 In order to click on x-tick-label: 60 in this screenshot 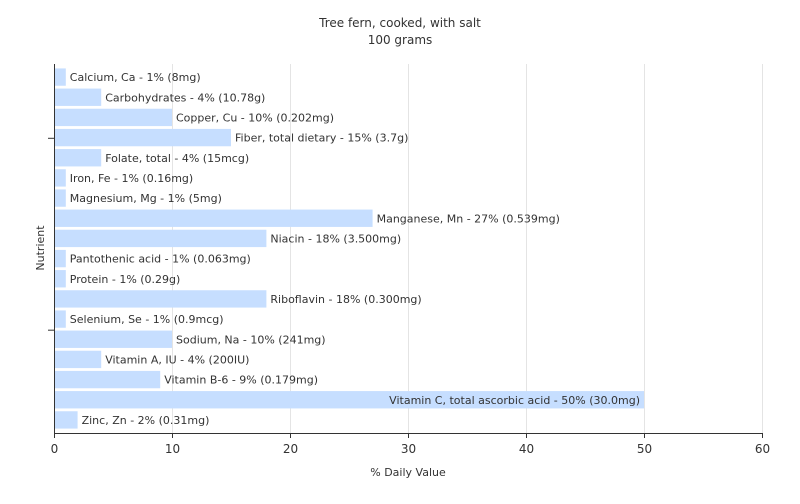, I will do `click(762, 449)`.